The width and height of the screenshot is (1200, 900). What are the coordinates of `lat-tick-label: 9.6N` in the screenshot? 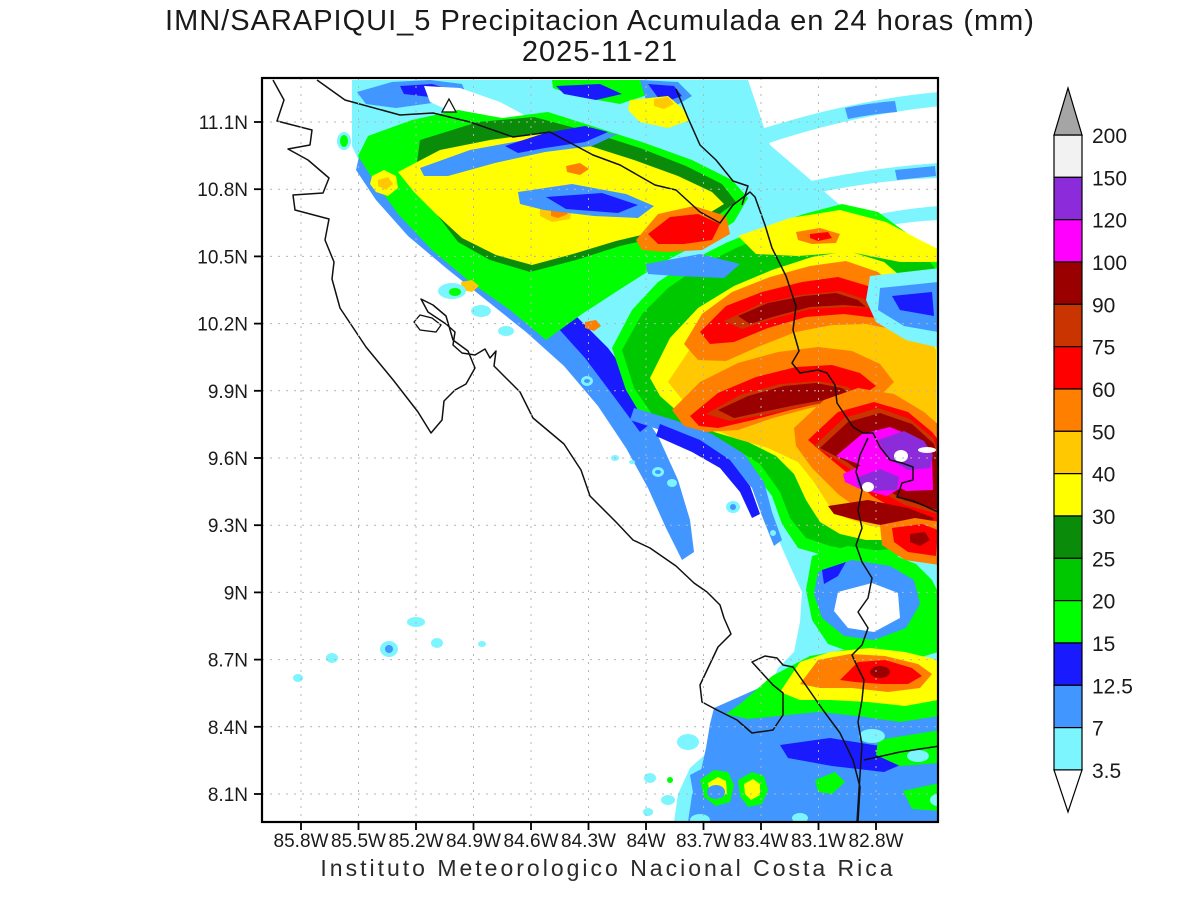 It's located at (228, 459).